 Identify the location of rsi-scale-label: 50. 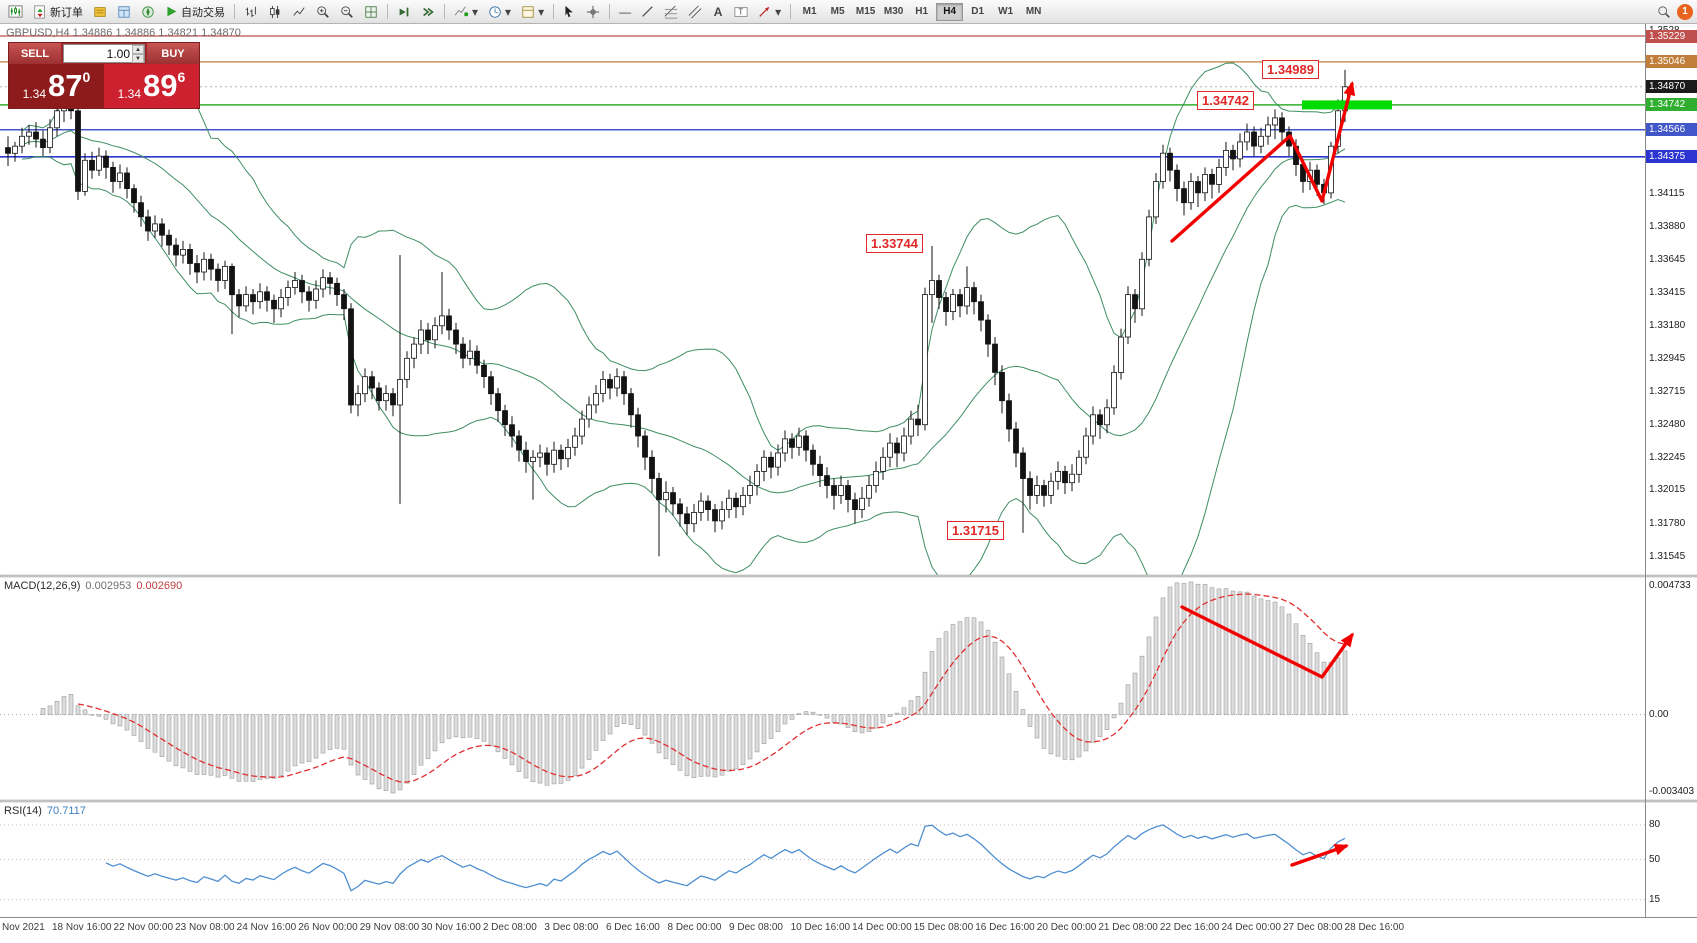
(1655, 859).